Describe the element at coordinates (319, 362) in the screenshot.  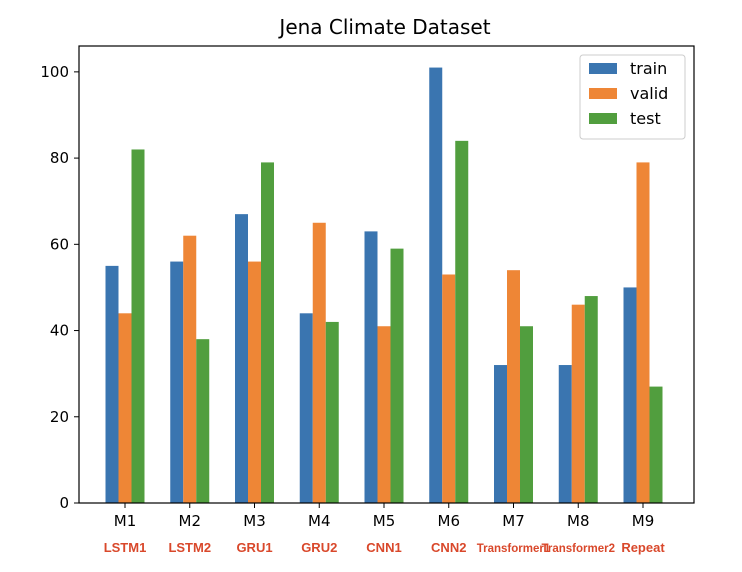
I see `bar-valid-m4` at that location.